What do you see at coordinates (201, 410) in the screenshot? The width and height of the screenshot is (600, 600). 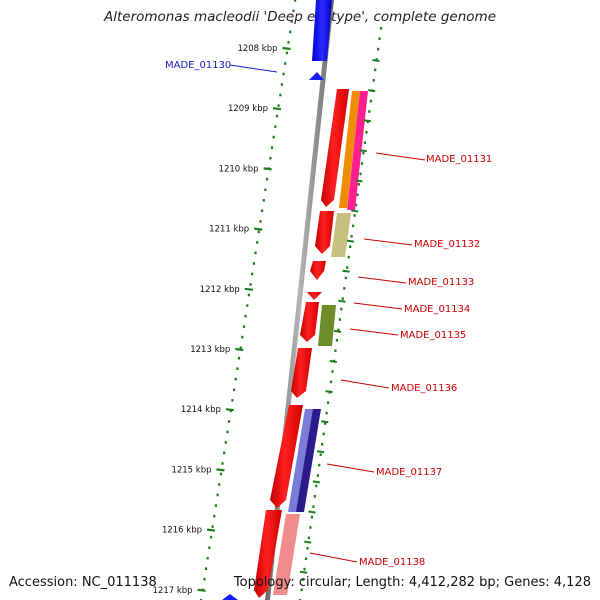 I see `kbp-label: 1214 kbp` at bounding box center [201, 410].